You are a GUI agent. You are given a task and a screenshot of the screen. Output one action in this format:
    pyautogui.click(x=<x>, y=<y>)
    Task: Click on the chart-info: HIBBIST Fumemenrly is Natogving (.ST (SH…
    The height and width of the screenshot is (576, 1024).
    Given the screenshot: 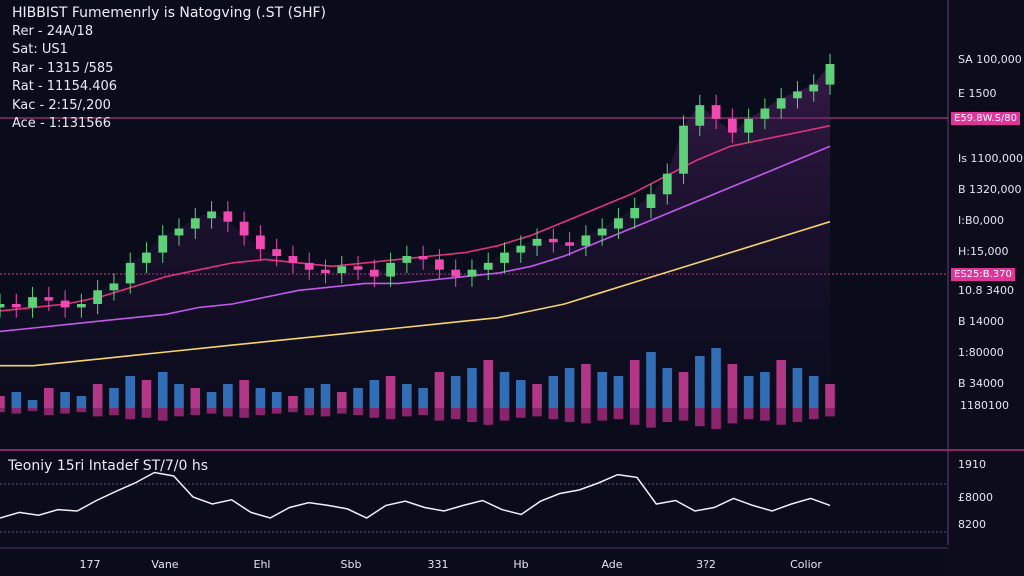 What is the action you would take?
    pyautogui.click(x=169, y=69)
    